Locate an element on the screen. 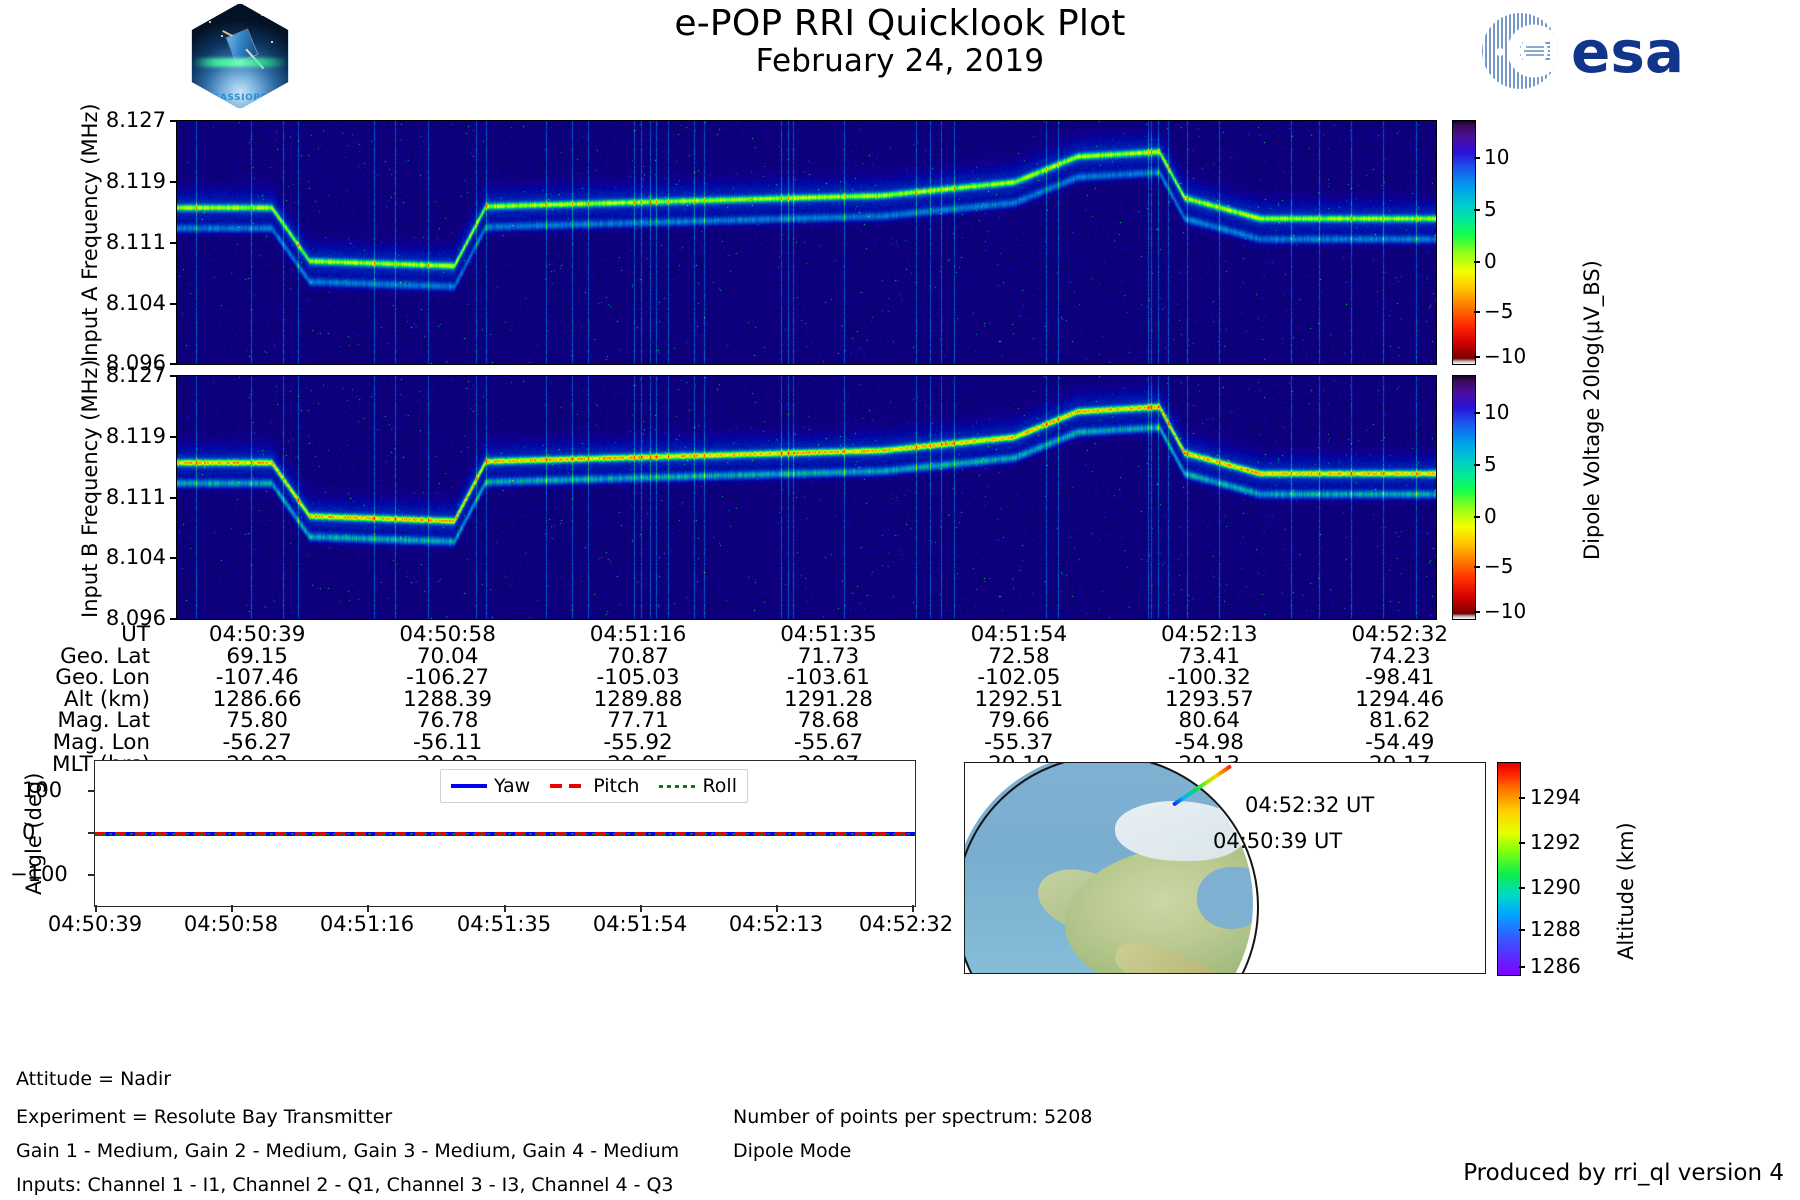  input-b-ytick-1: 8.119 is located at coordinates (135, 436).